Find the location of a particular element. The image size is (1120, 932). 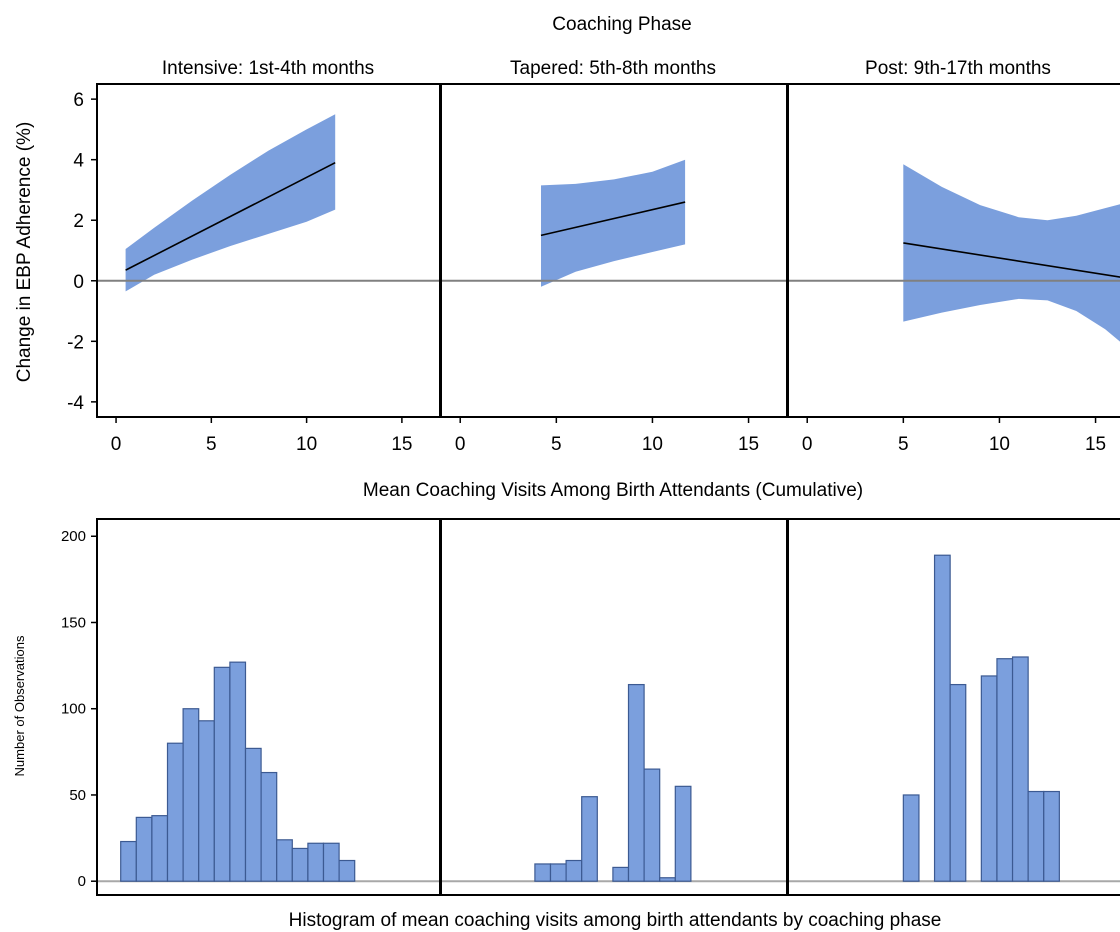

top-y-axis-label: Change in EBP Adherence (%) is located at coordinates (24, 252).